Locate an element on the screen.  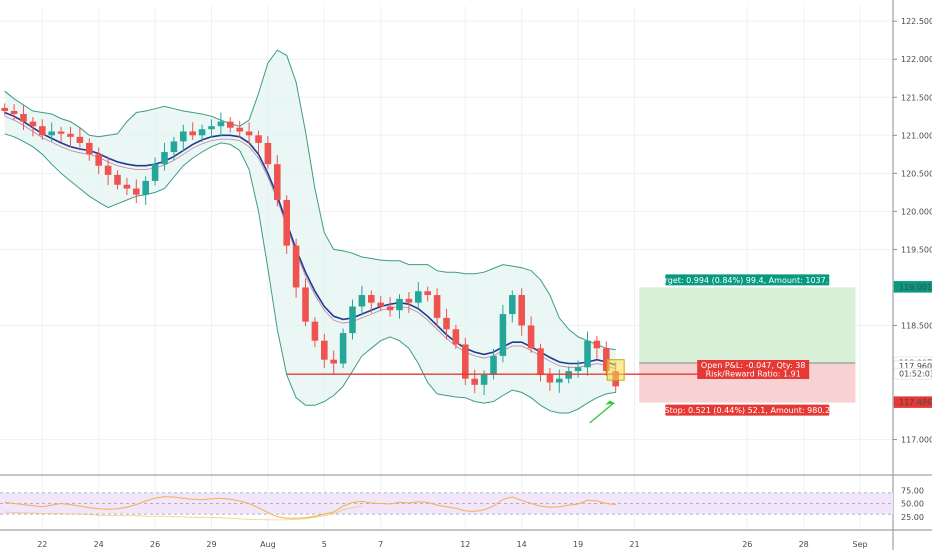
arrow-shaft is located at coordinates (602, 413).